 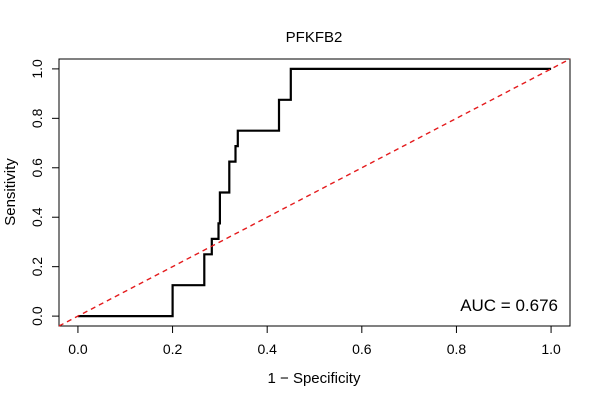 What do you see at coordinates (37, 118) in the screenshot?
I see `y-tick-label: 0.8` at bounding box center [37, 118].